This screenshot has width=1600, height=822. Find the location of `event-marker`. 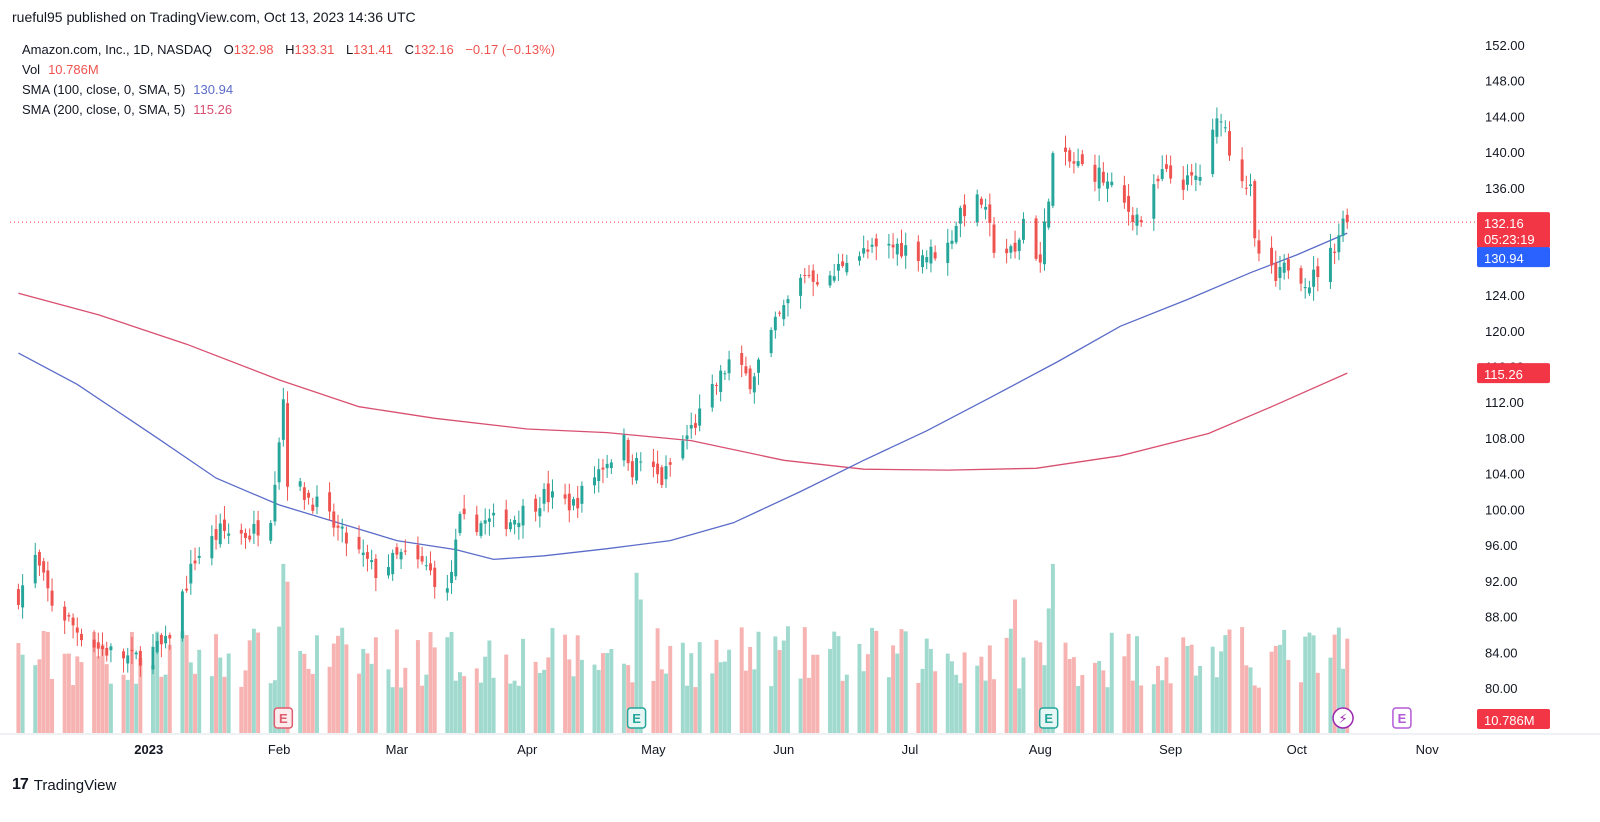

event-marker is located at coordinates (1343, 718).